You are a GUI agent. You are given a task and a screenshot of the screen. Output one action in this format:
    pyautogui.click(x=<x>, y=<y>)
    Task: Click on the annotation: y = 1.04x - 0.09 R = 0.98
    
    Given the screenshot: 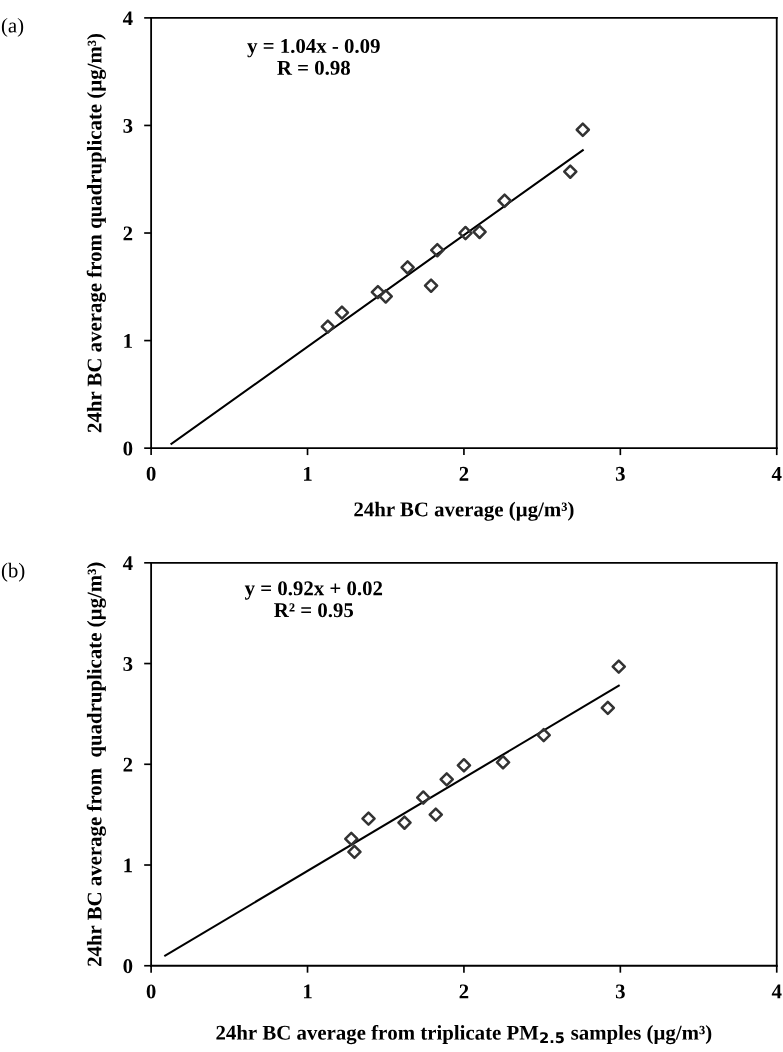 What is the action you would take?
    pyautogui.click(x=313, y=56)
    